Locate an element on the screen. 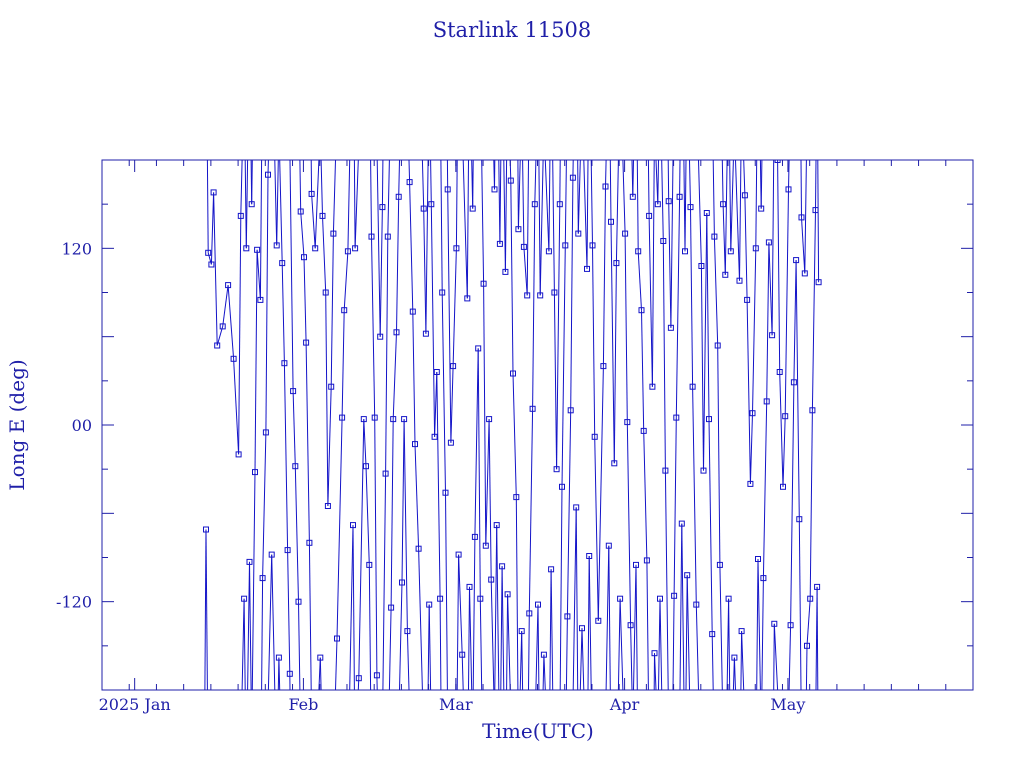 The width and height of the screenshot is (1024, 768). x-tick-label: May is located at coordinates (787, 704).